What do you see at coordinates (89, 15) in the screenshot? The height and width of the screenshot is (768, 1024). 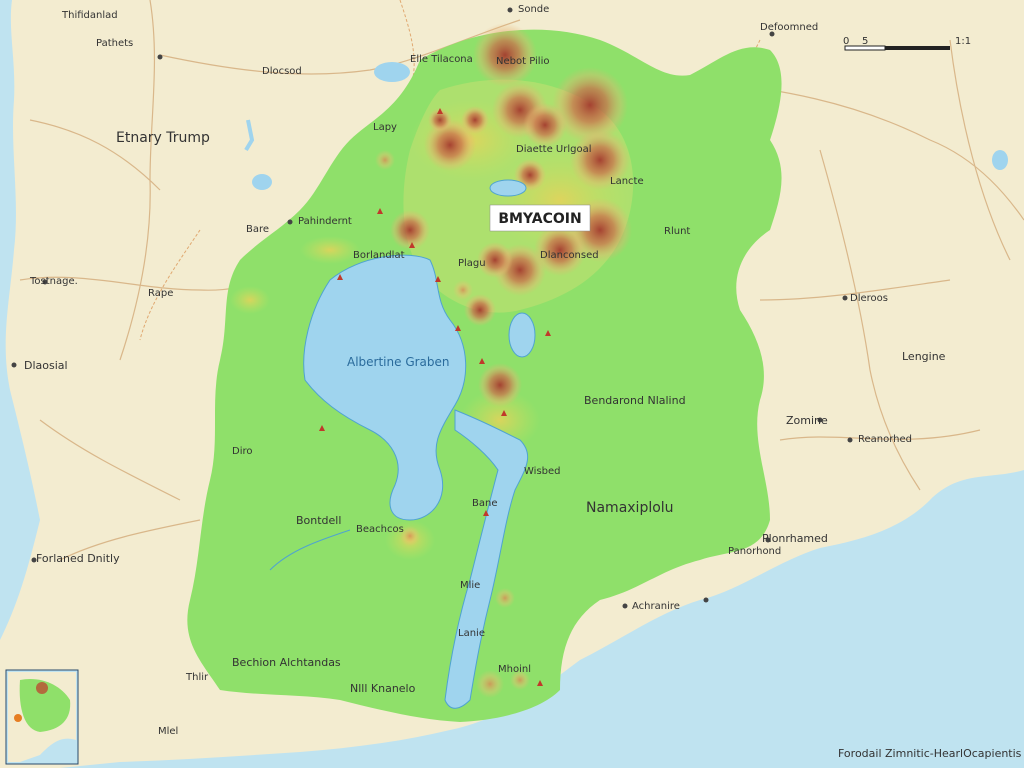 I see `label-t1: Thifidanlad` at bounding box center [89, 15].